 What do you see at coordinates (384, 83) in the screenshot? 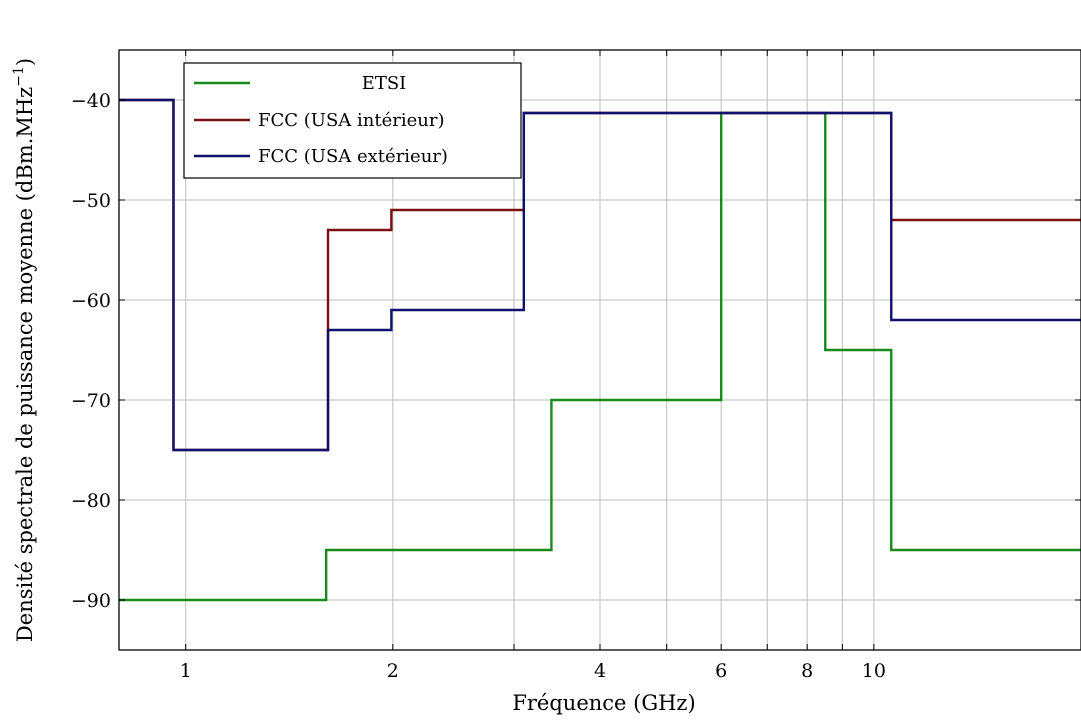
I see `legend-label-etsi: ETSI` at bounding box center [384, 83].